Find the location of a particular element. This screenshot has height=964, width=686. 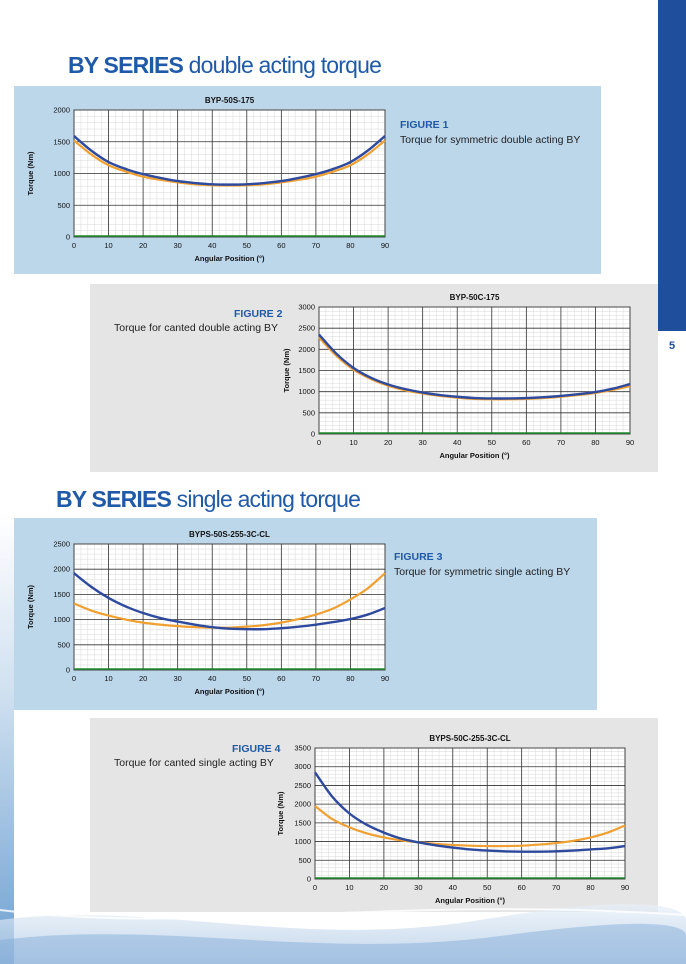

bottom-wave-decoration is located at coordinates (343, 934).